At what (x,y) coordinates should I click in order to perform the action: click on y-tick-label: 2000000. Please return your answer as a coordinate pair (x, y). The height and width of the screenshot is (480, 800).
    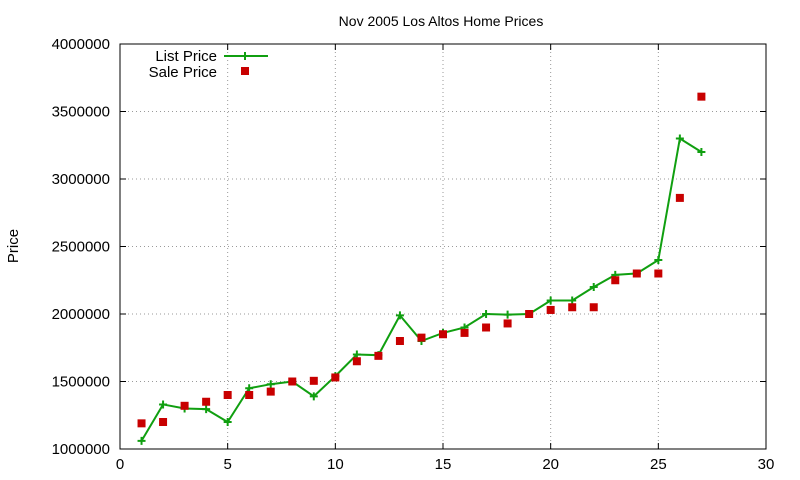
    Looking at the image, I should click on (81, 314).